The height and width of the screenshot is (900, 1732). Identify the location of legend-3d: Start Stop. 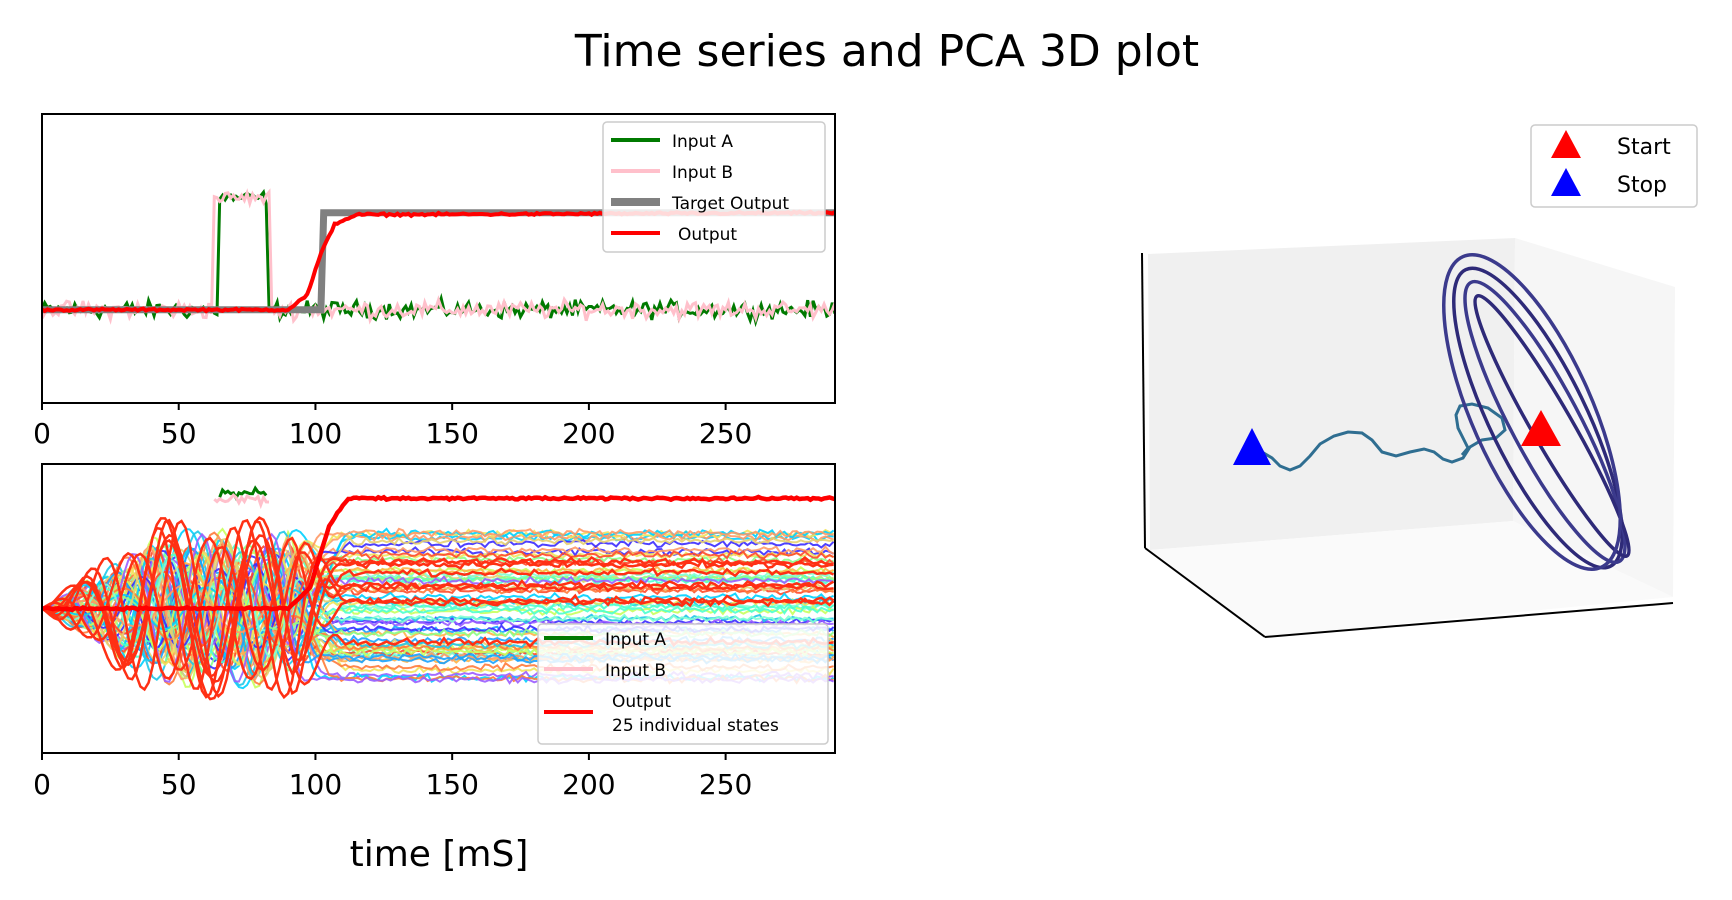
(1614, 166).